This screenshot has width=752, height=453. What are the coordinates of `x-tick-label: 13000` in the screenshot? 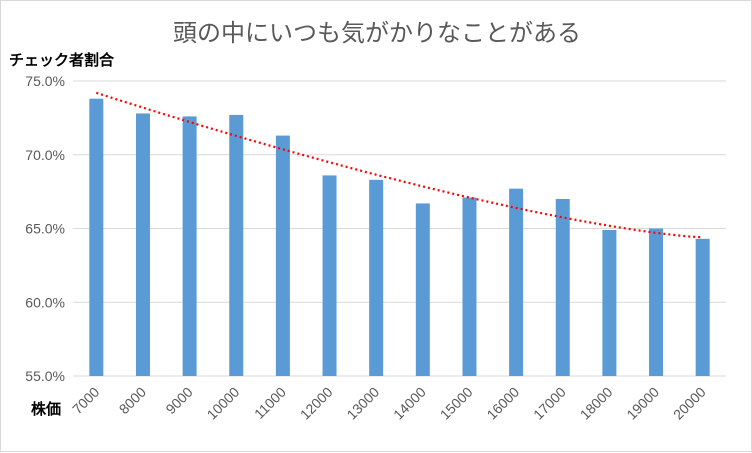 It's located at (362, 403).